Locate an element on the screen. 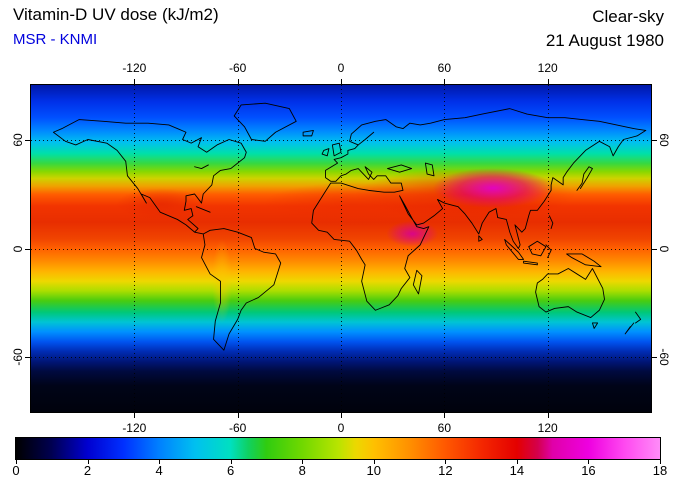 The height and width of the screenshot is (480, 678). coastline-new-guinea is located at coordinates (584, 260).